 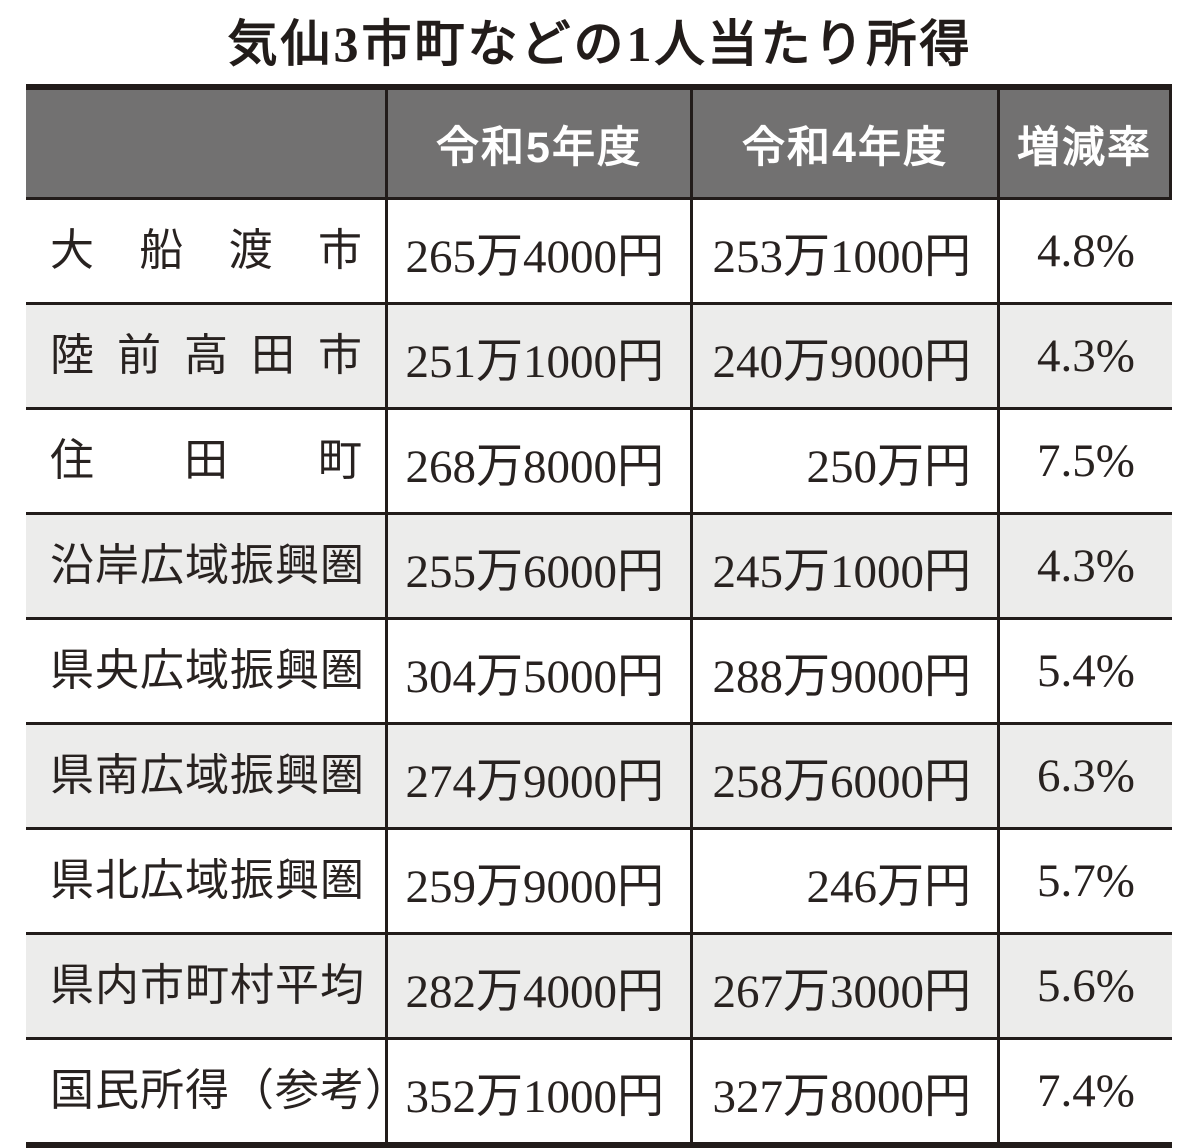 I want to click on reiwa4-value-cell: 246万円, so click(x=843, y=881).